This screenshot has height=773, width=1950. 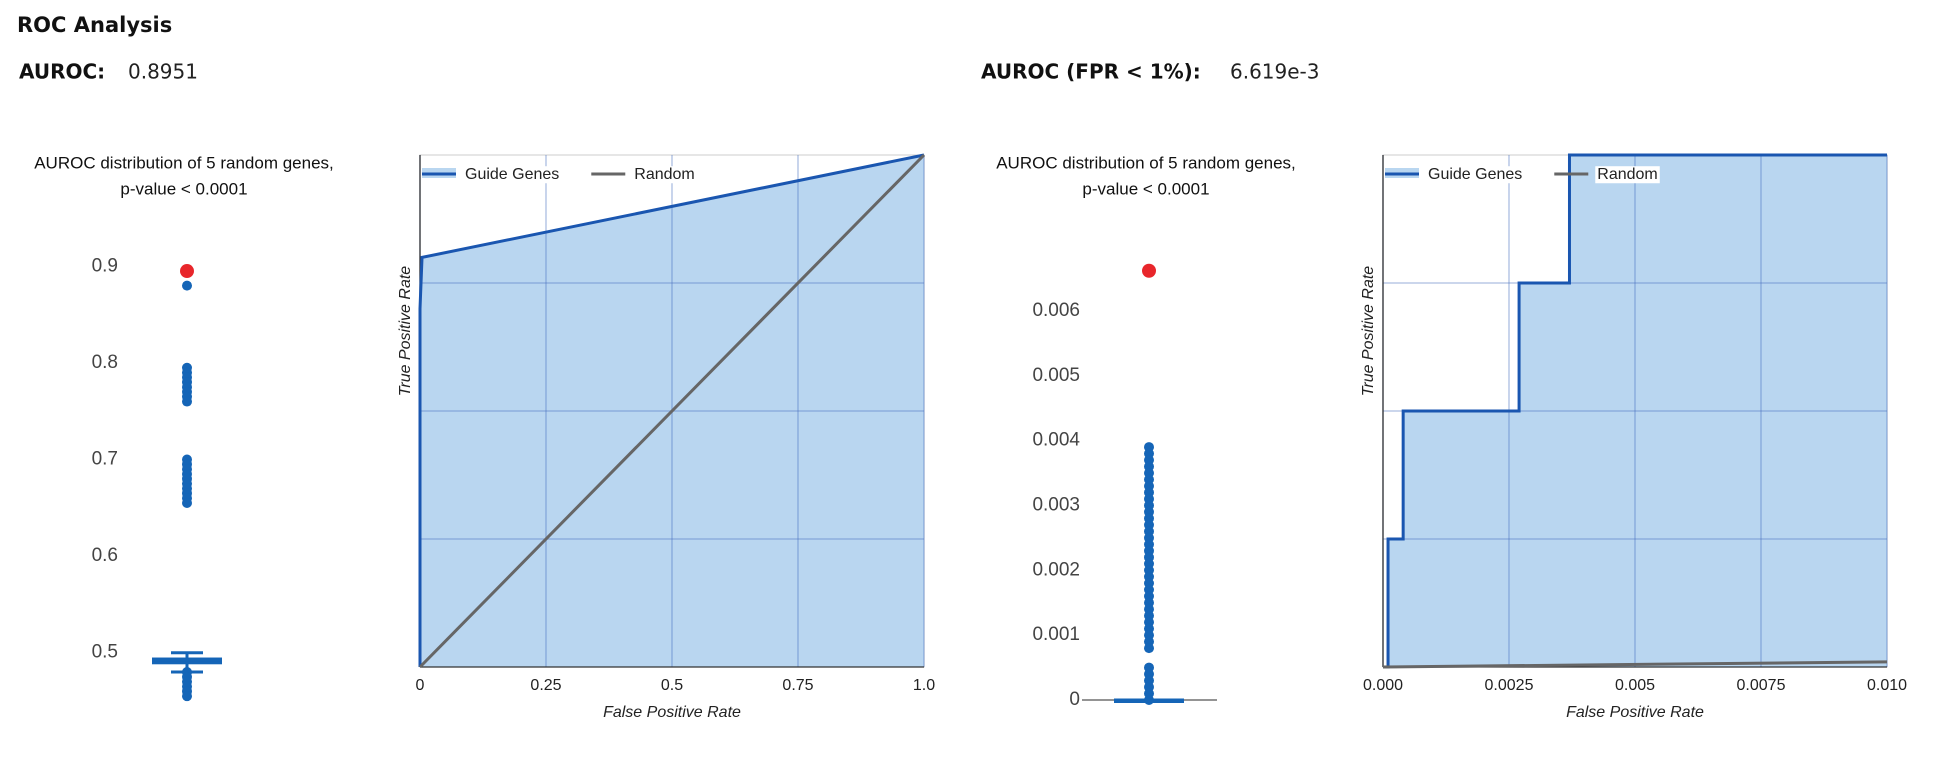 I want to click on y-tick-label: 0.9, so click(x=105, y=265).